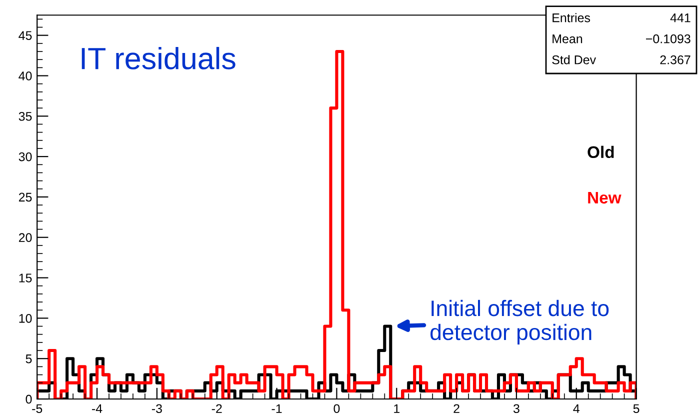 This screenshot has height=420, width=700. Describe the element at coordinates (621, 17) in the screenshot. I see `text: Entries 441` at that location.